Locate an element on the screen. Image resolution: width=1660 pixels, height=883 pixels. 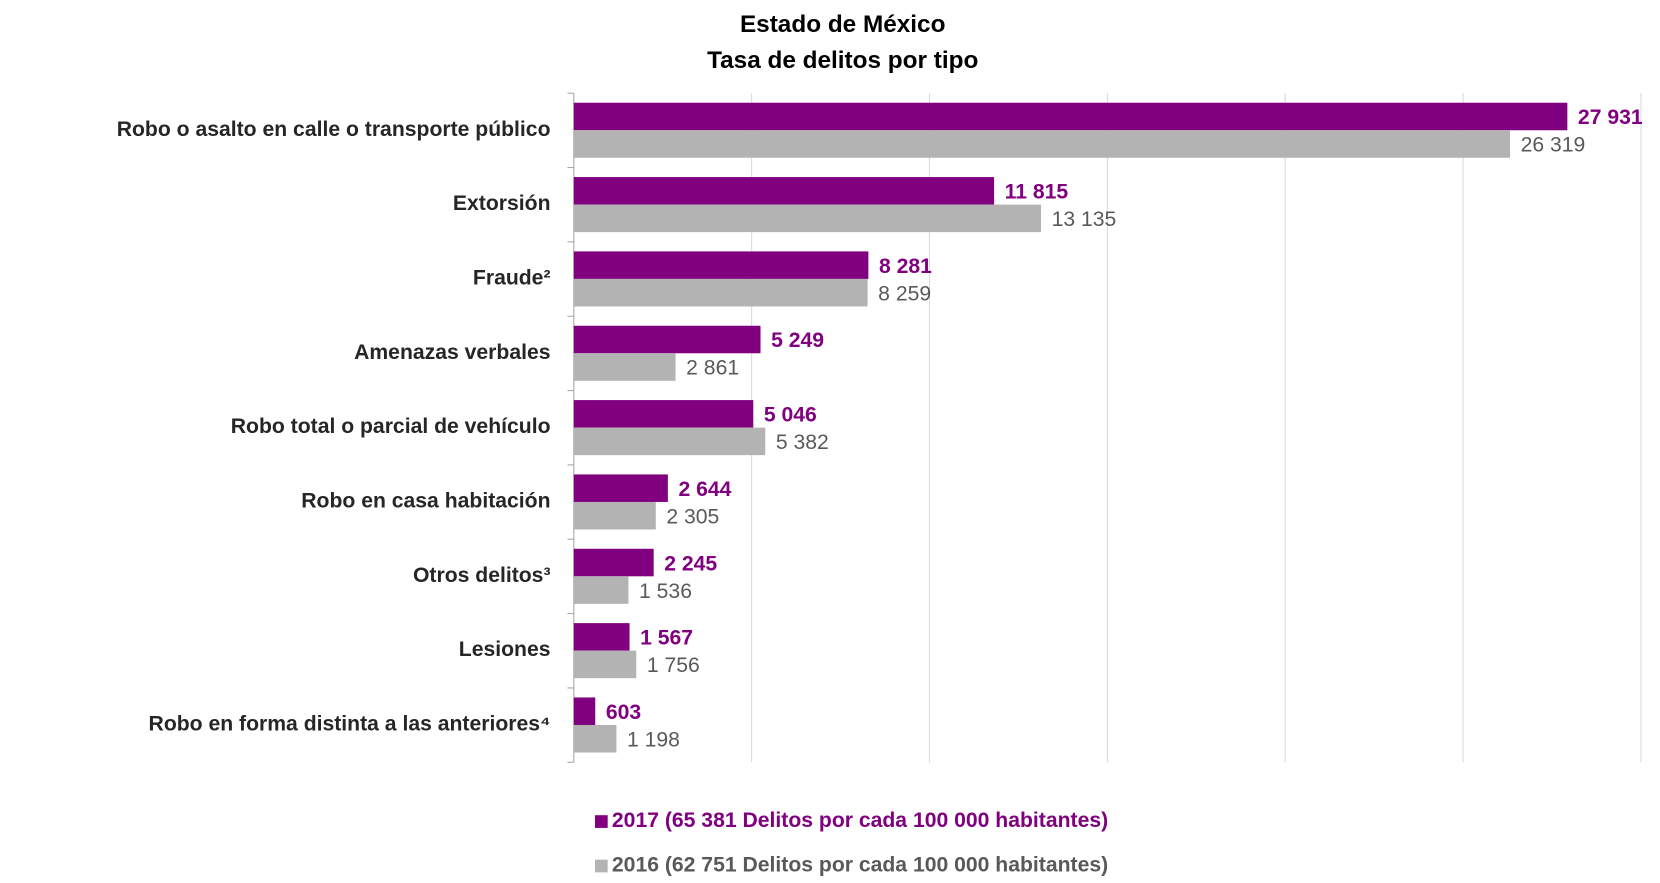
data-label: 11 815 is located at coordinates (1037, 192).